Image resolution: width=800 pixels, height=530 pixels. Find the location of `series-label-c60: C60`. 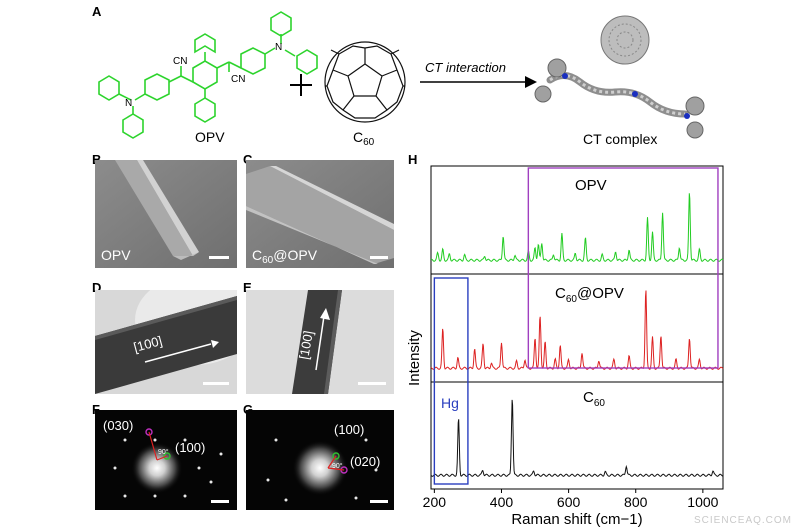

series-label-c60: C60 is located at coordinates (594, 399).